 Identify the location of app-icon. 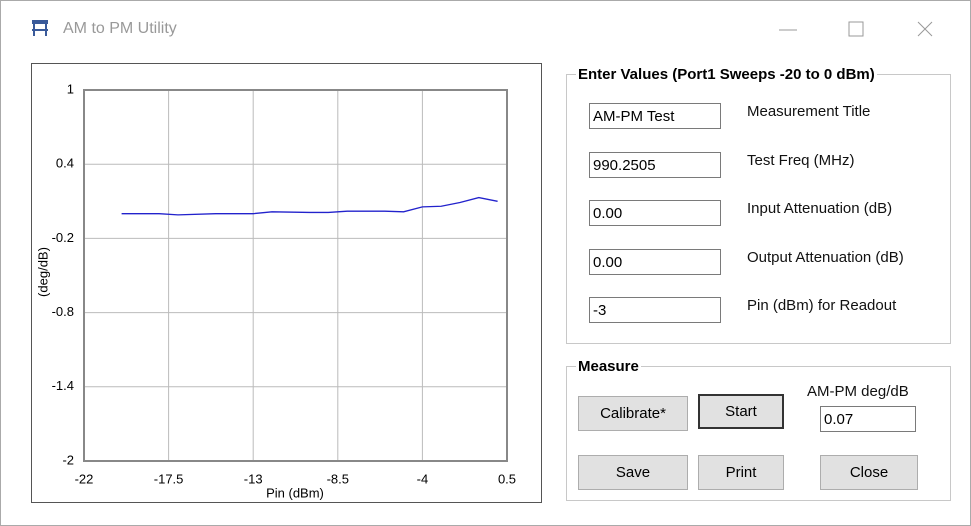
(40, 28).